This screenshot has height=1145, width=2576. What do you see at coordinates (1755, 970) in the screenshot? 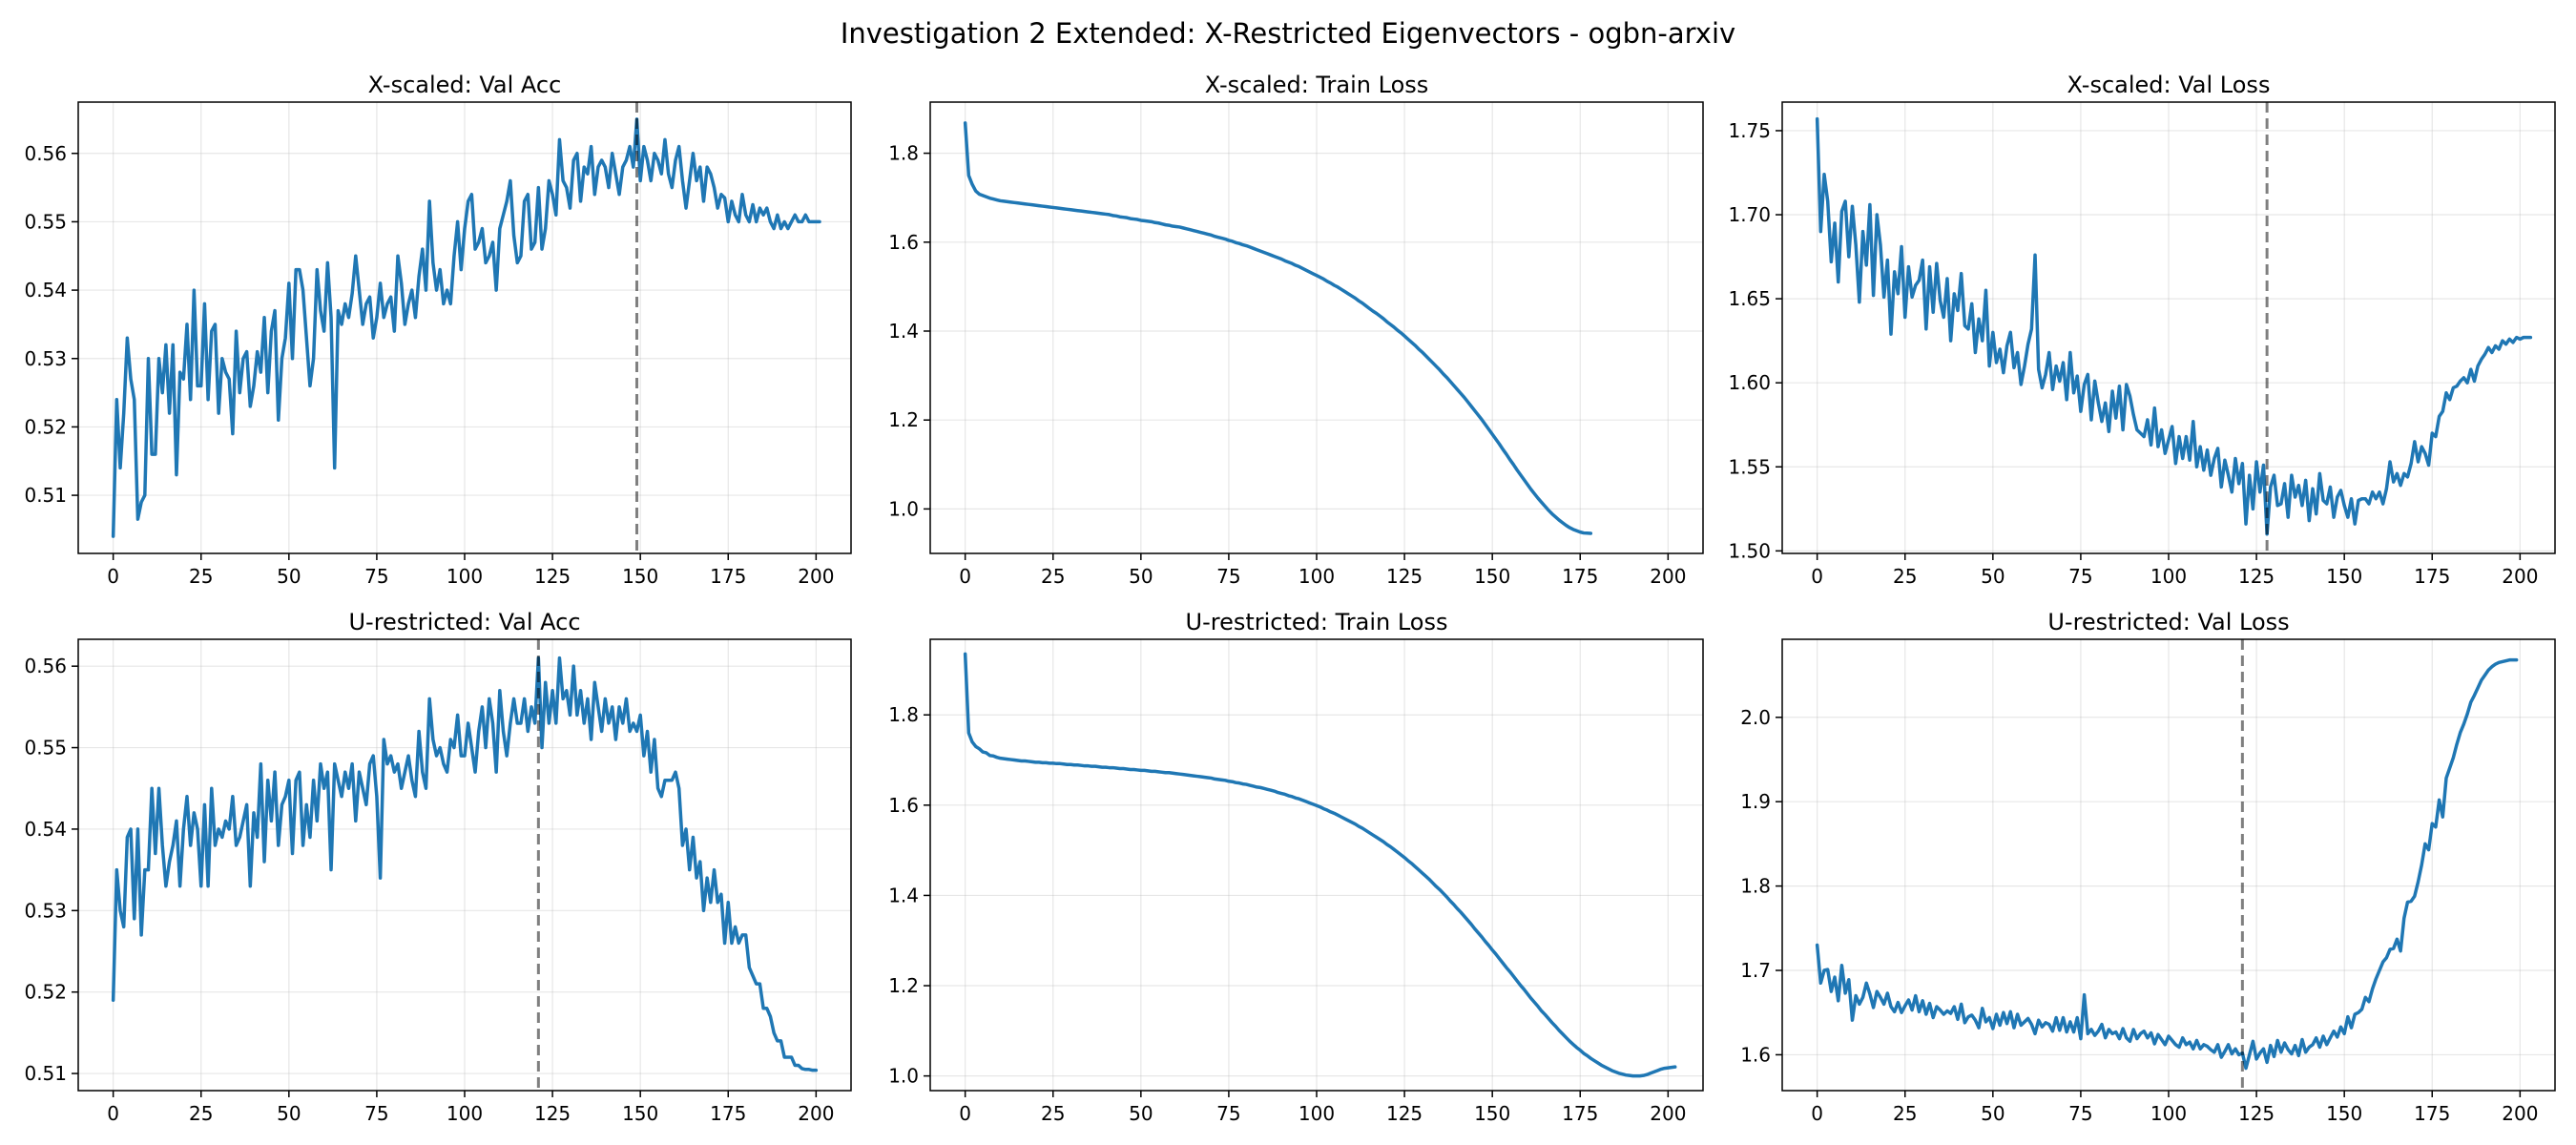
I see `y-tick-label: 1.7` at bounding box center [1755, 970].